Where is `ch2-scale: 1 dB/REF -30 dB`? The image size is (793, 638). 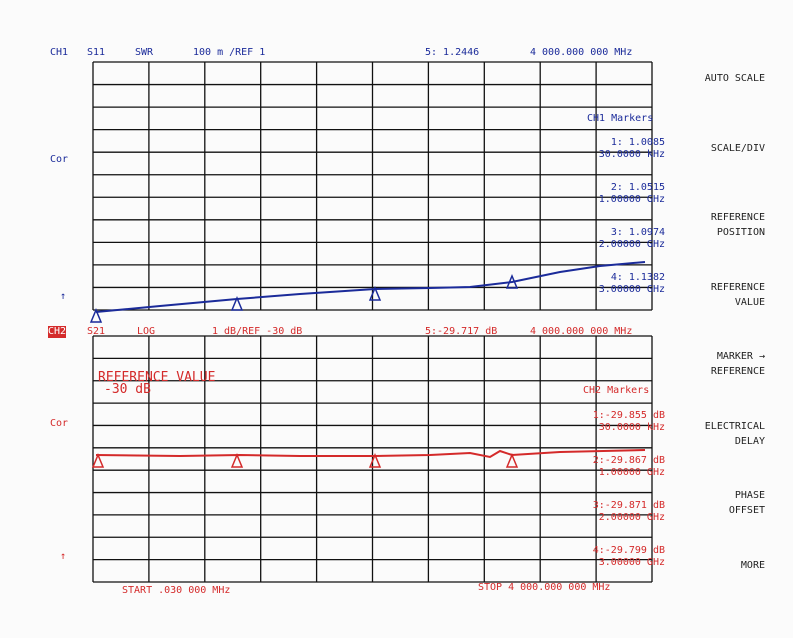 ch2-scale: 1 dB/REF -30 dB is located at coordinates (257, 331).